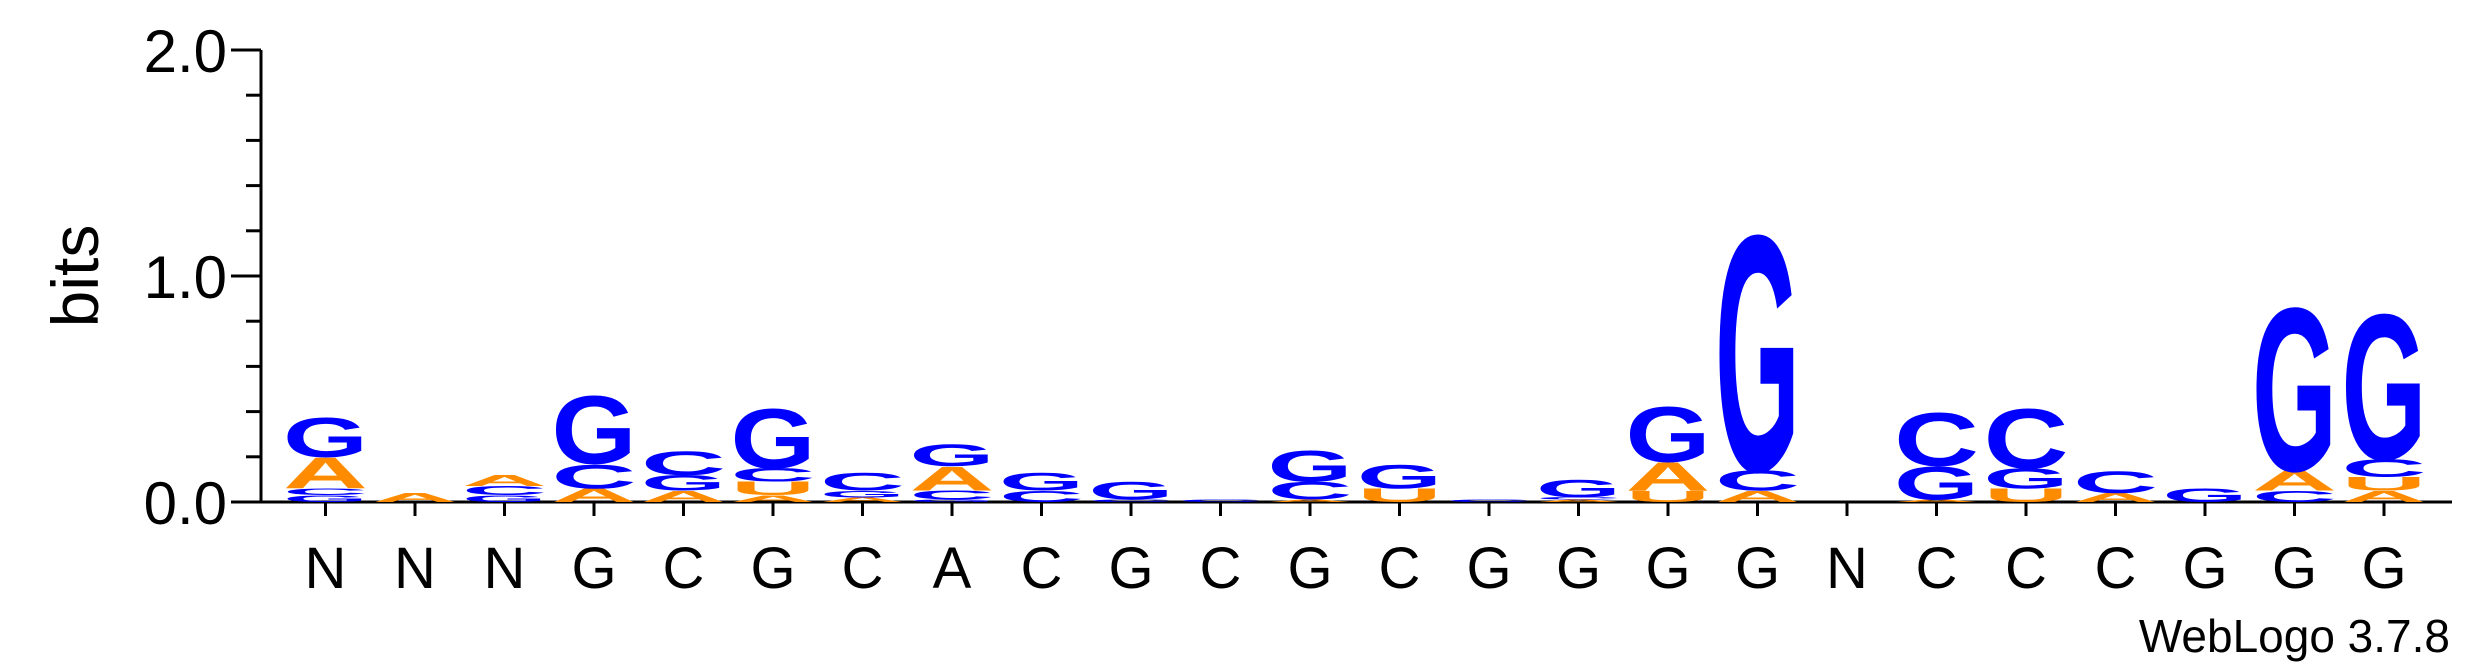 The width and height of the screenshot is (2475, 667). Describe the element at coordinates (2294, 636) in the screenshot. I see `footer-credit: WebLogo 3.7.8` at that location.